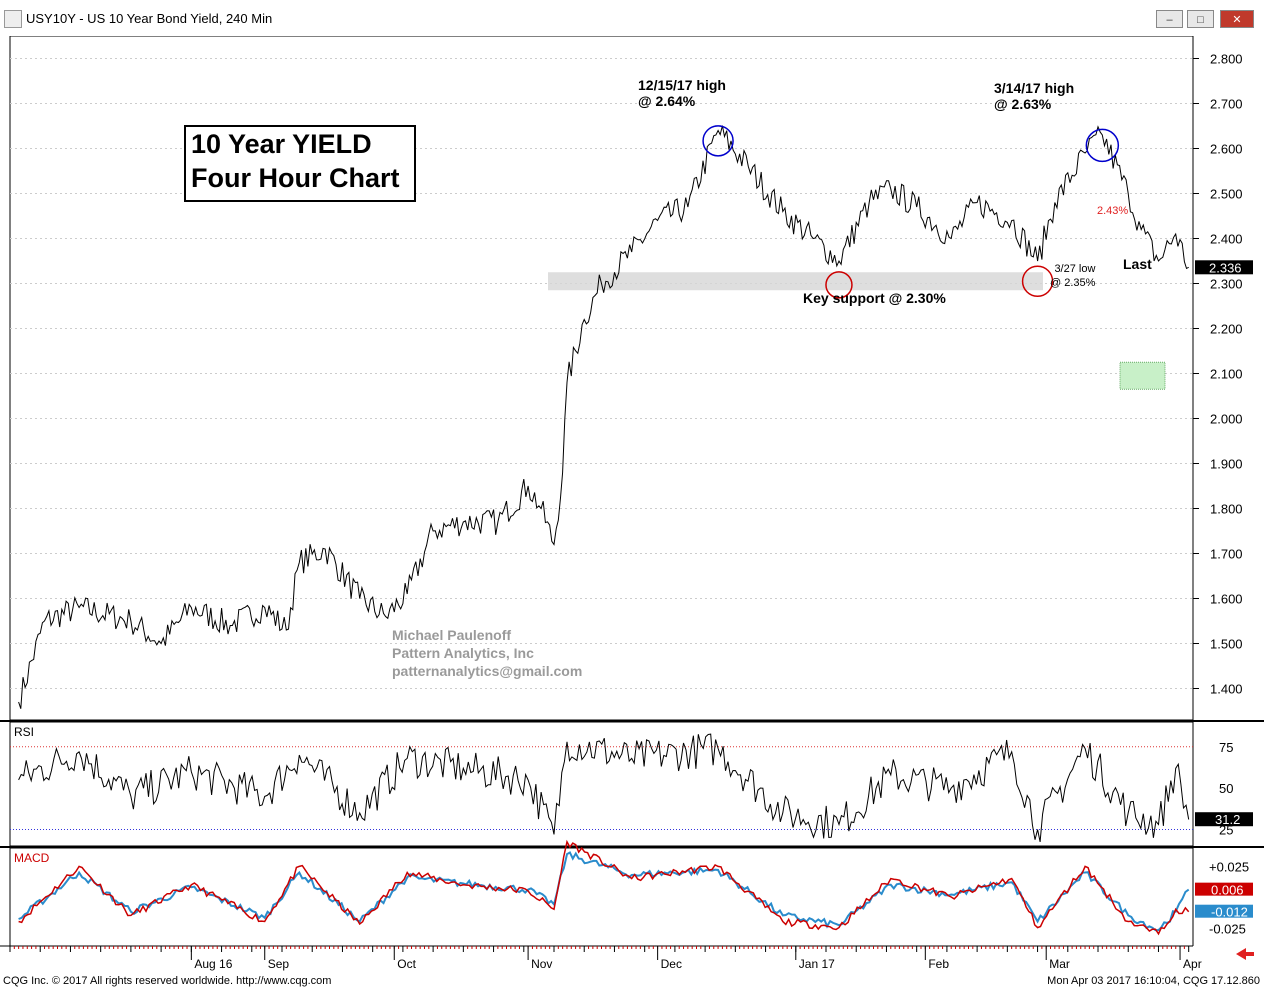 The image size is (1264, 990). Describe the element at coordinates (1023, 104) in the screenshot. I see `annotation-mar-high-2: @ 2.63%` at that location.